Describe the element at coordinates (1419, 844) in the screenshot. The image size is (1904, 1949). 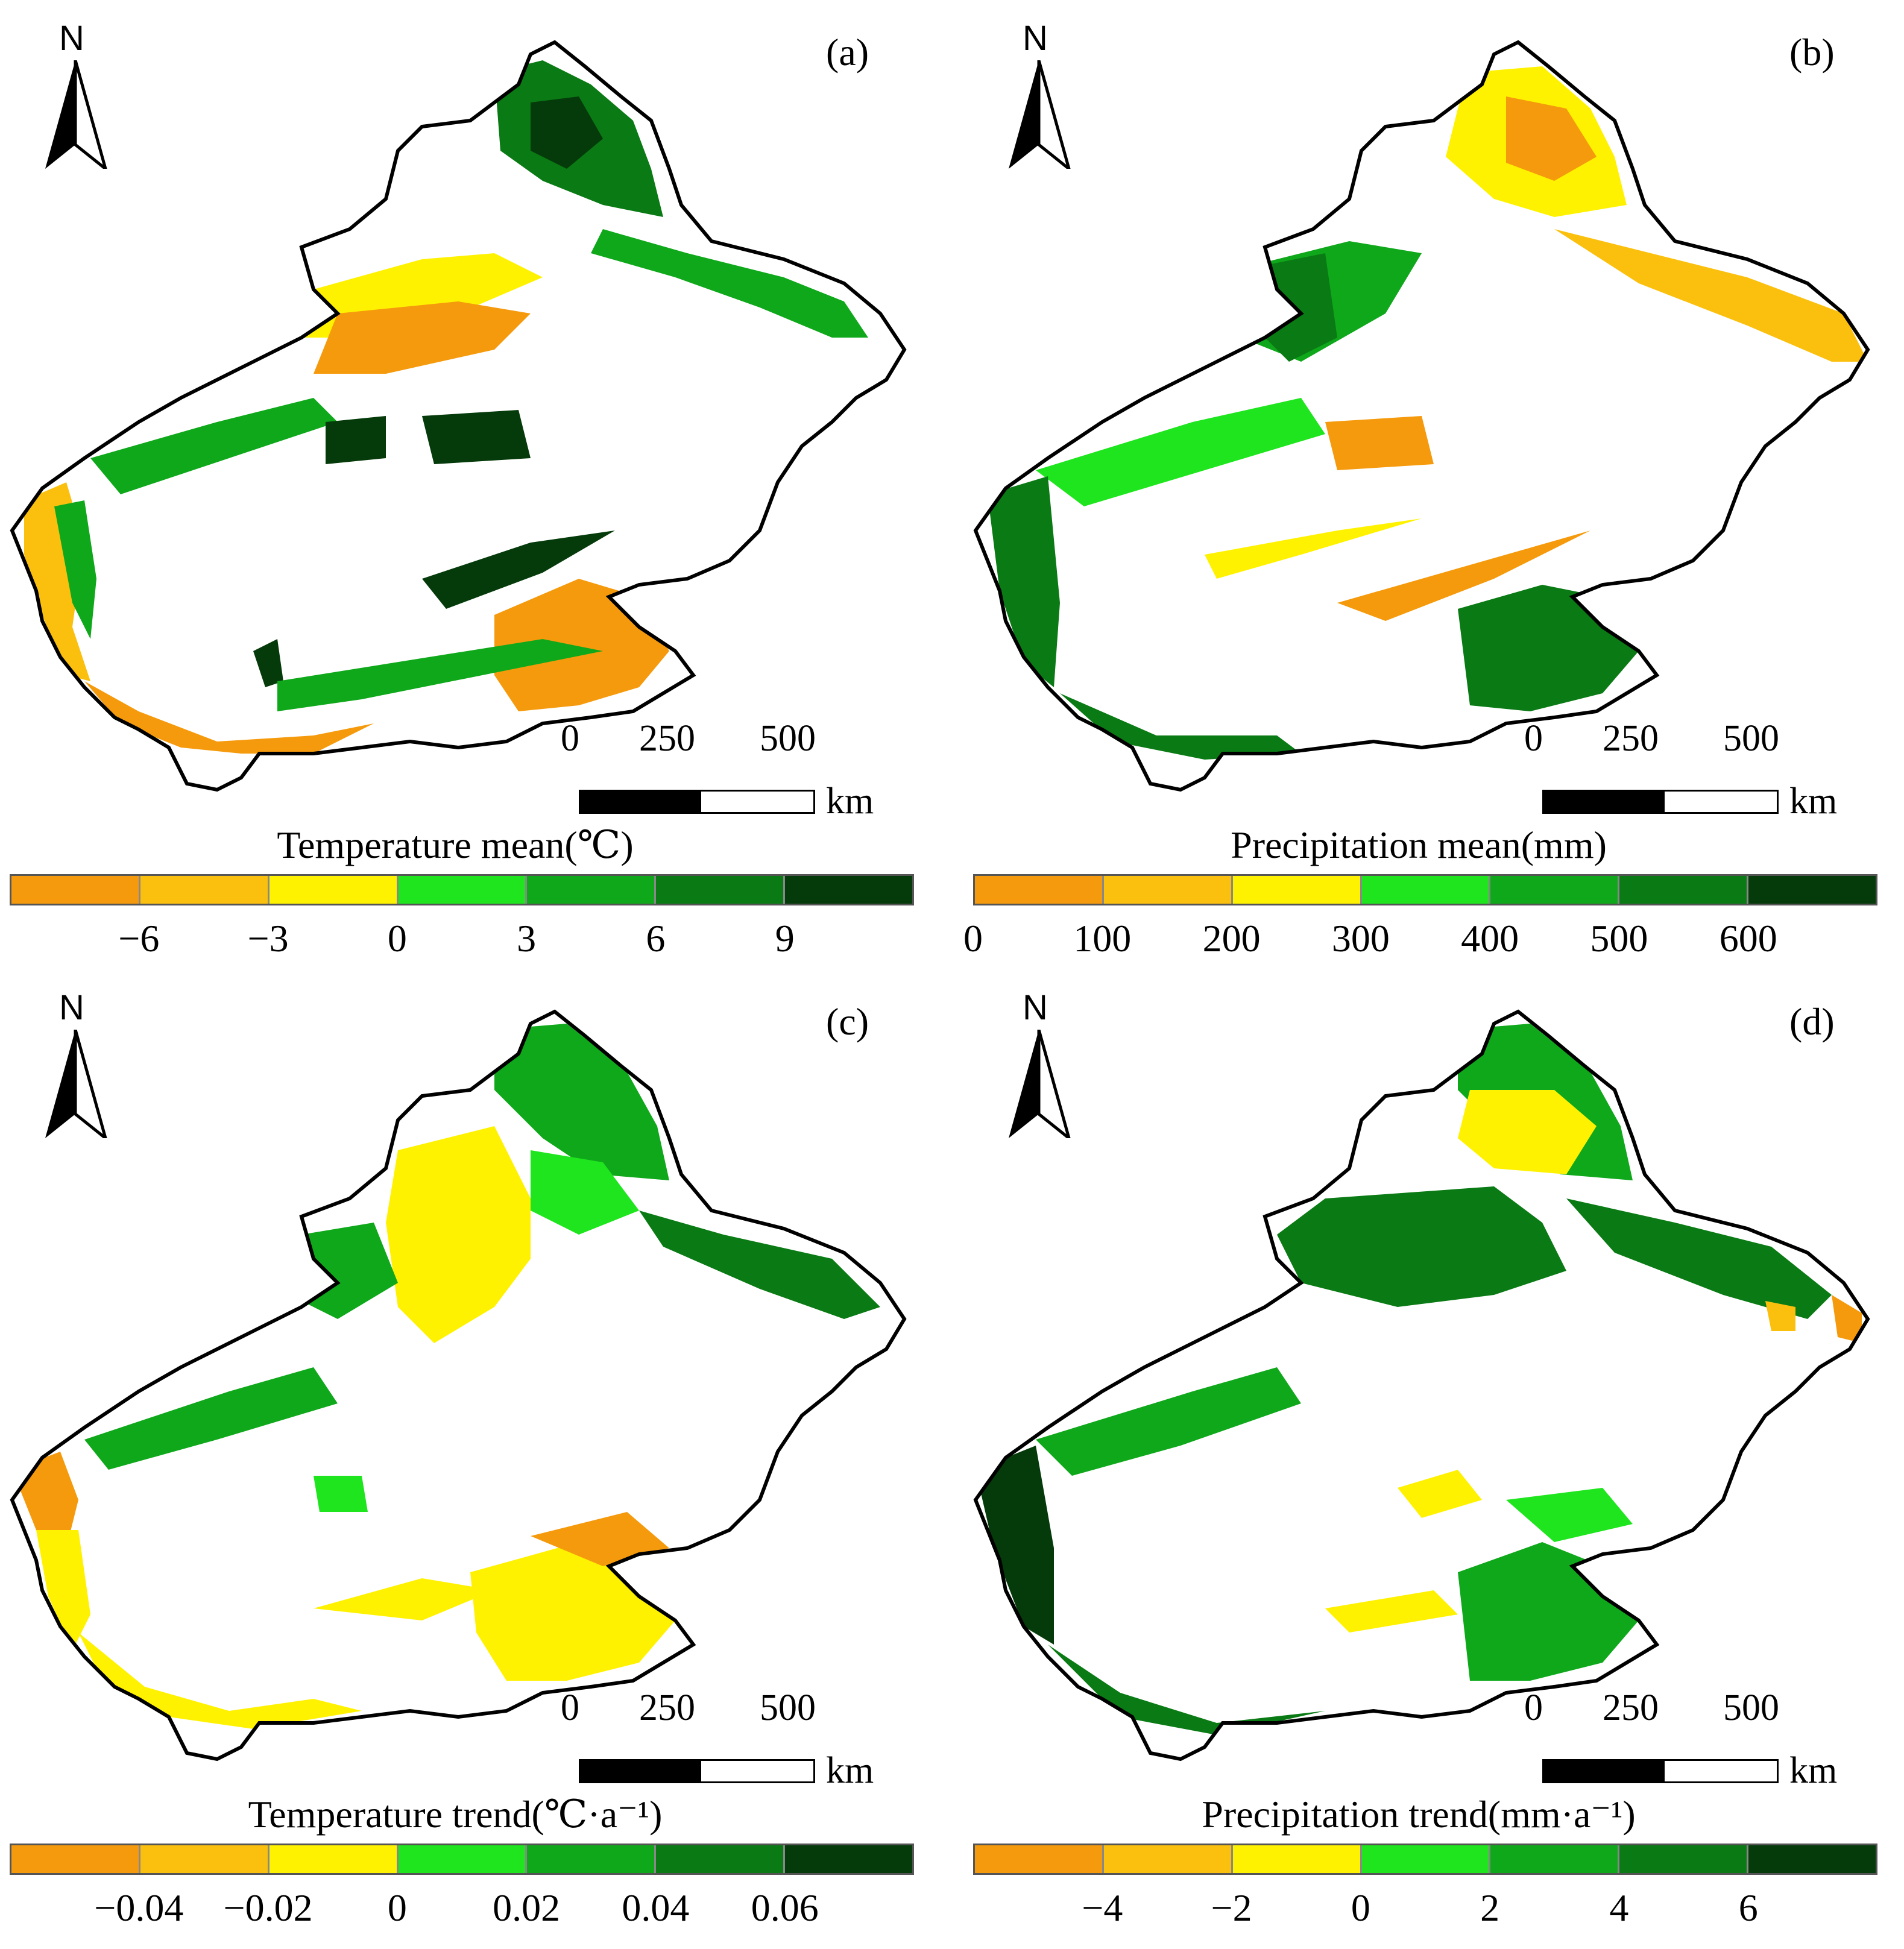
I see `legend-title: Precipitation mean(mm)` at that location.